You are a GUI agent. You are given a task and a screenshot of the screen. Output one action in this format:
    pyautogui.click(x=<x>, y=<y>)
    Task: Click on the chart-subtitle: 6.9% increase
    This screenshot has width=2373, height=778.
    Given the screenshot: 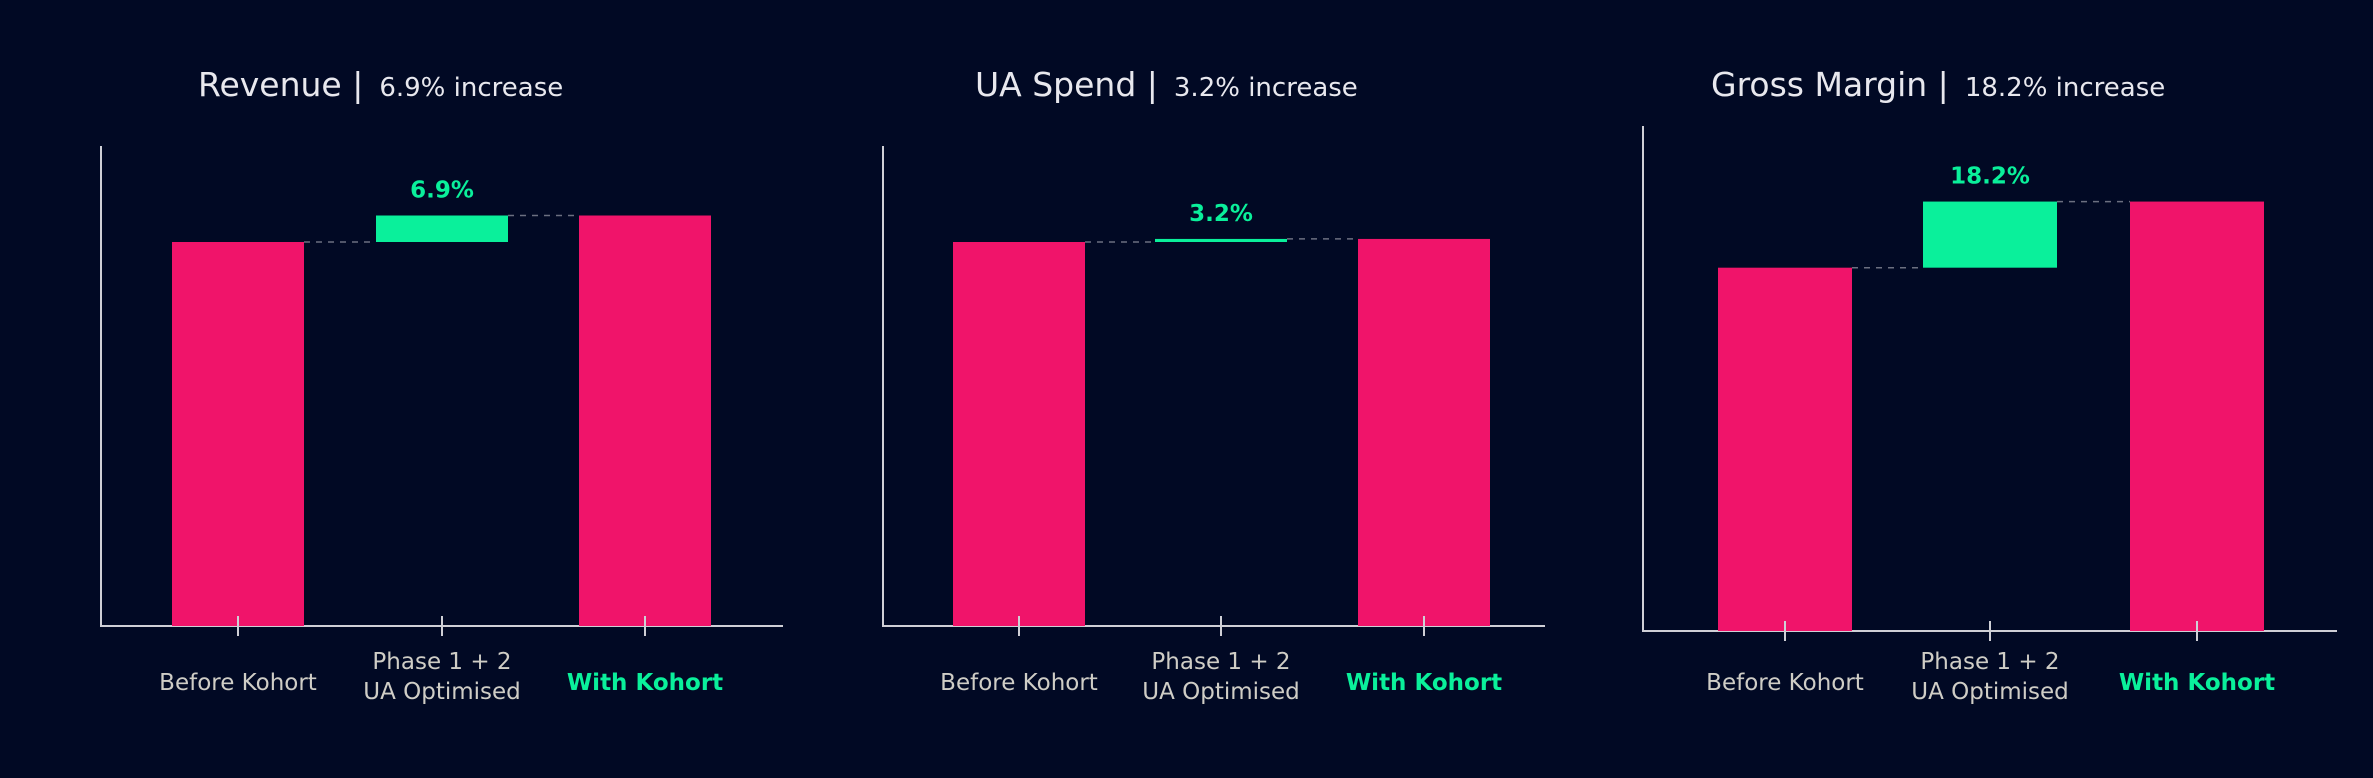 What is the action you would take?
    pyautogui.click(x=471, y=88)
    